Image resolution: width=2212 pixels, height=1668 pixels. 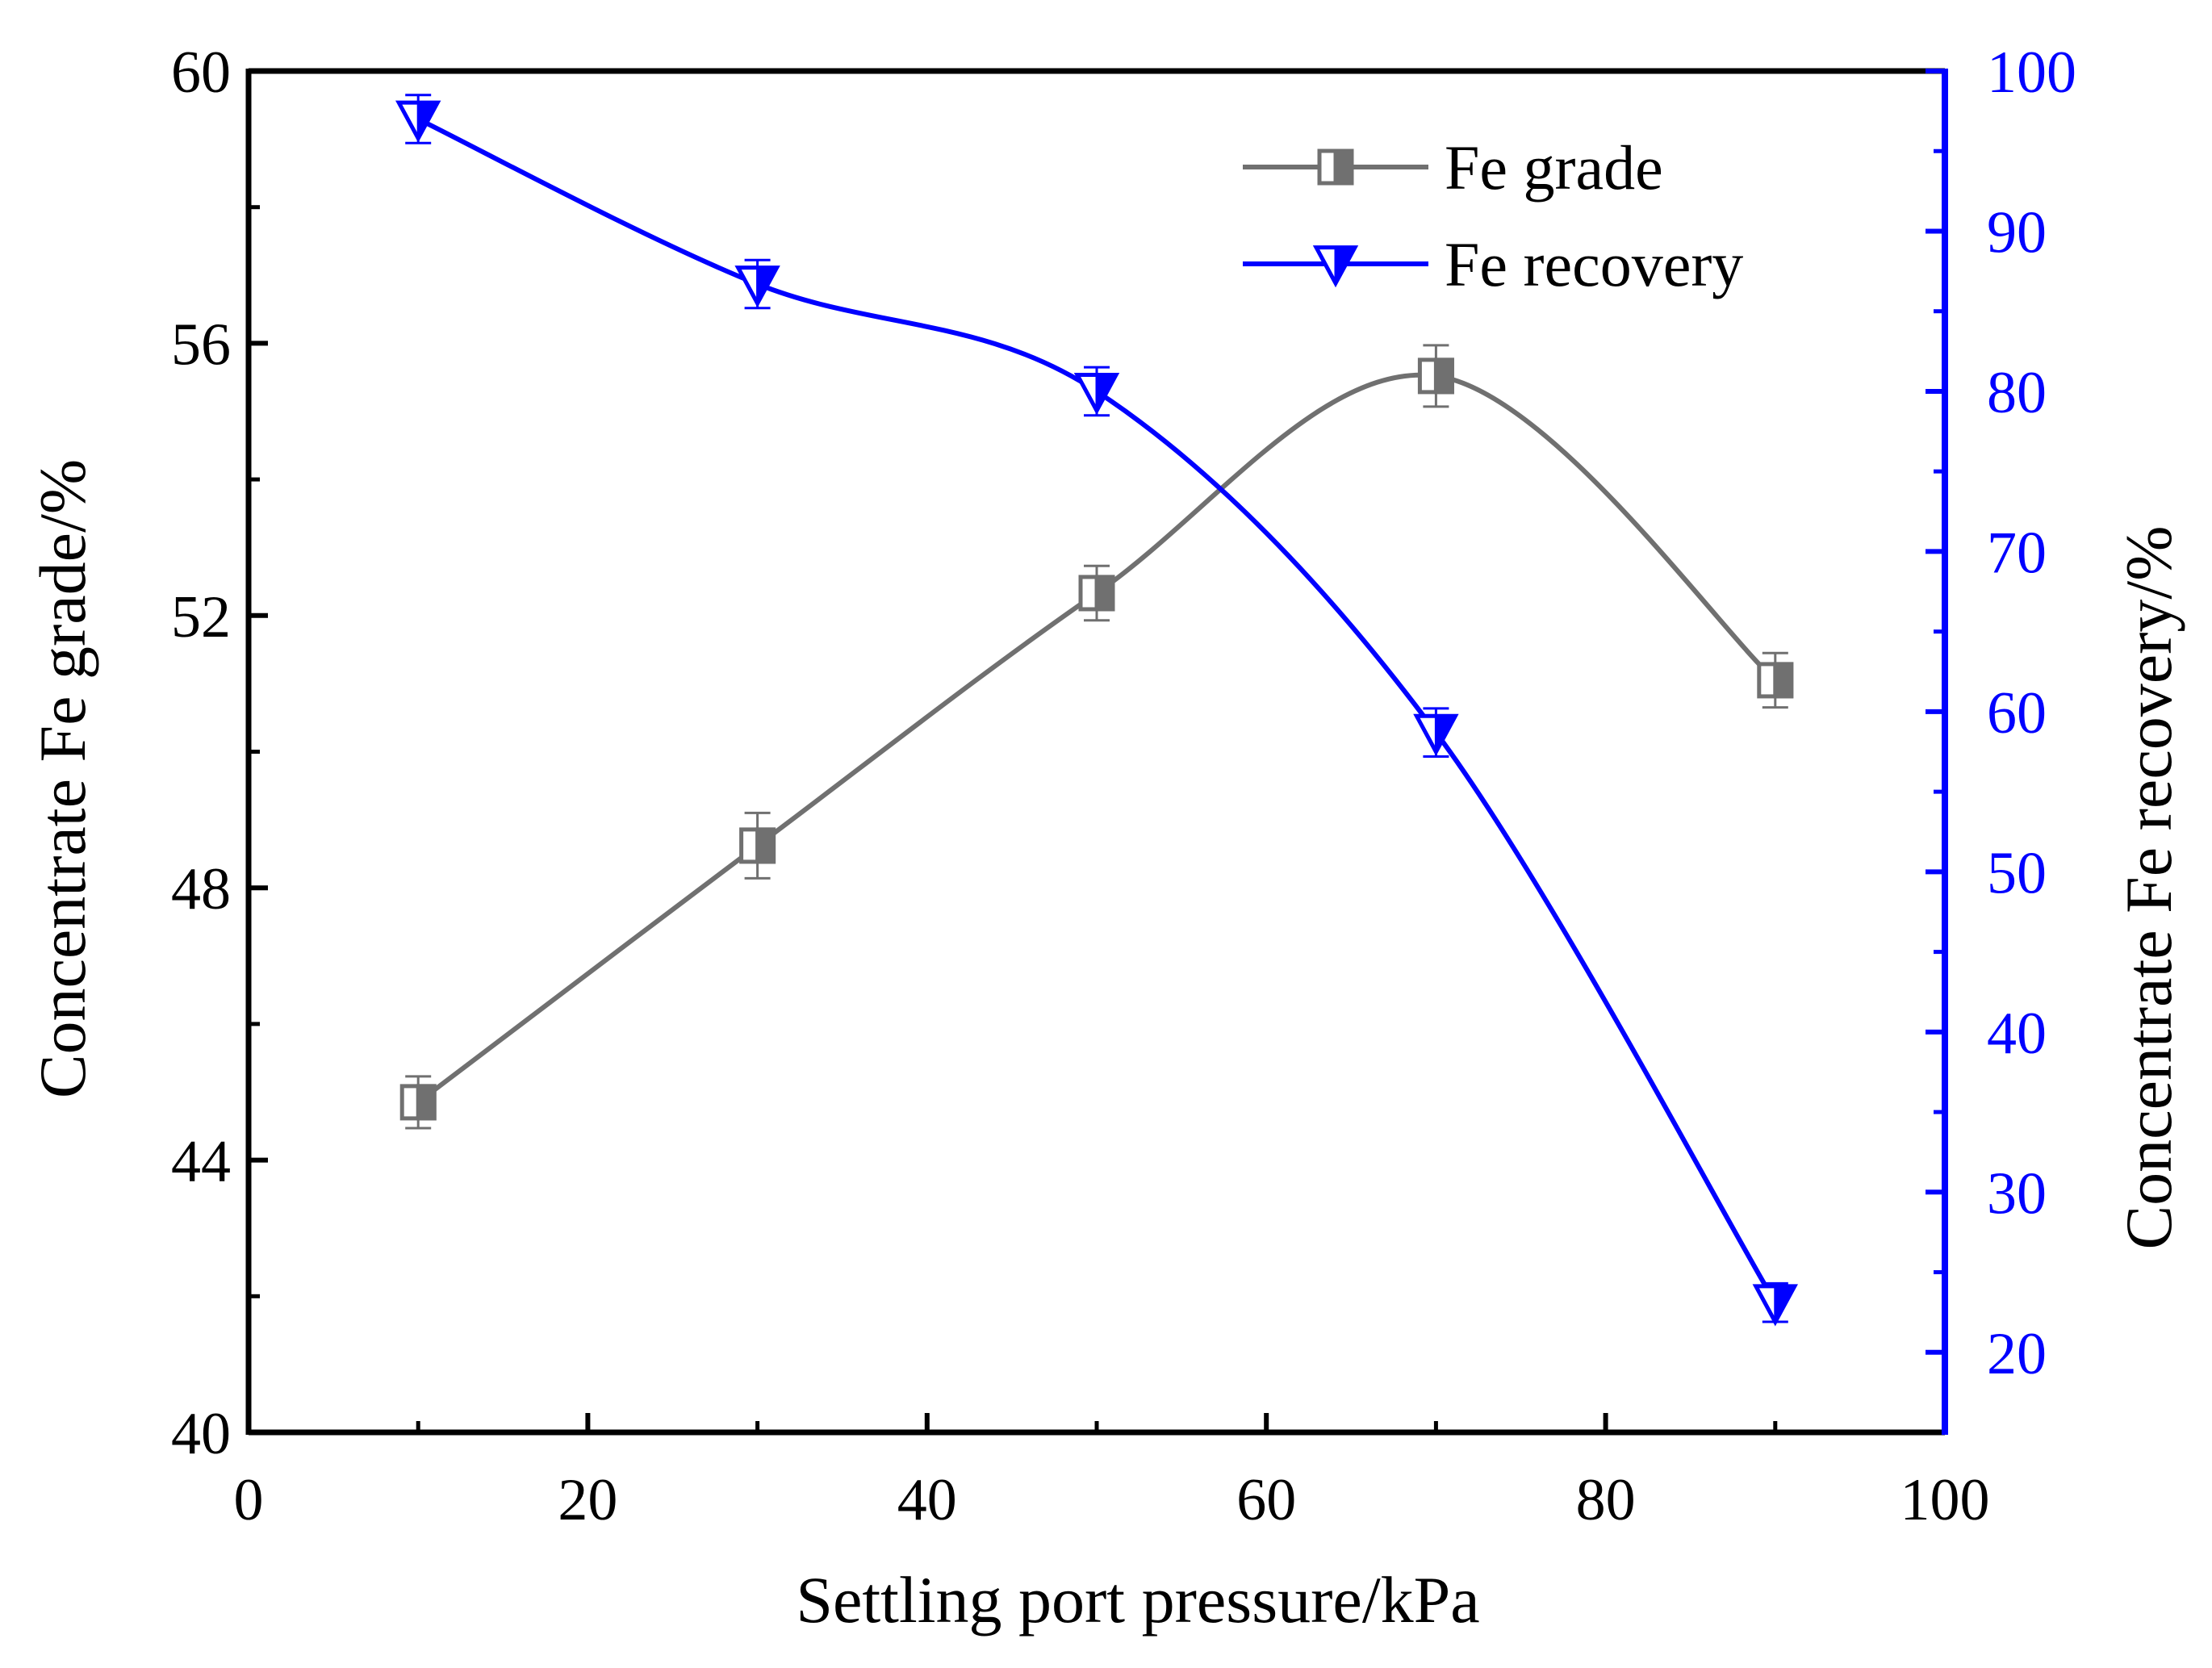 I want to click on x-axis: 0 20 40 60 80 100, so click(x=1112, y=1473).